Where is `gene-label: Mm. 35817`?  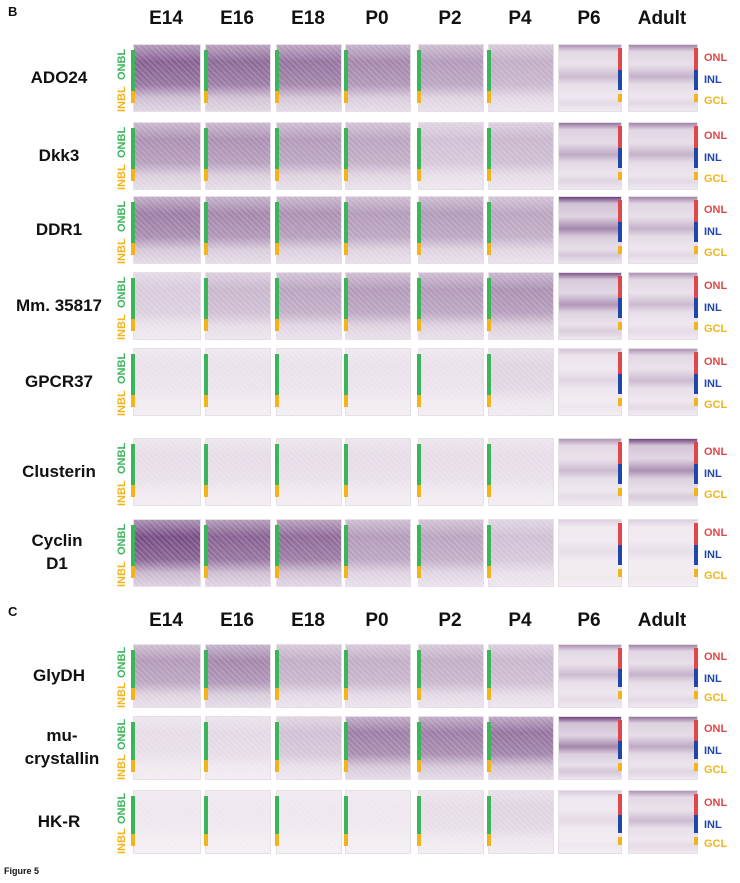 gene-label: Mm. 35817 is located at coordinates (59, 305).